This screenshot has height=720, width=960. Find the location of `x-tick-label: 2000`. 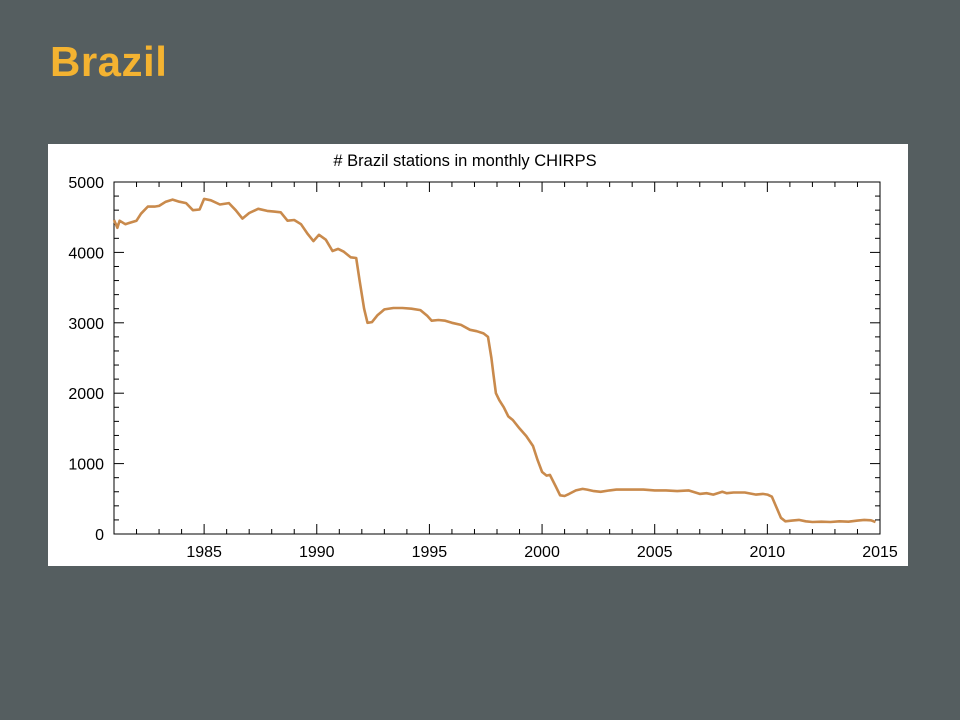

x-tick-label: 2000 is located at coordinates (542, 552).